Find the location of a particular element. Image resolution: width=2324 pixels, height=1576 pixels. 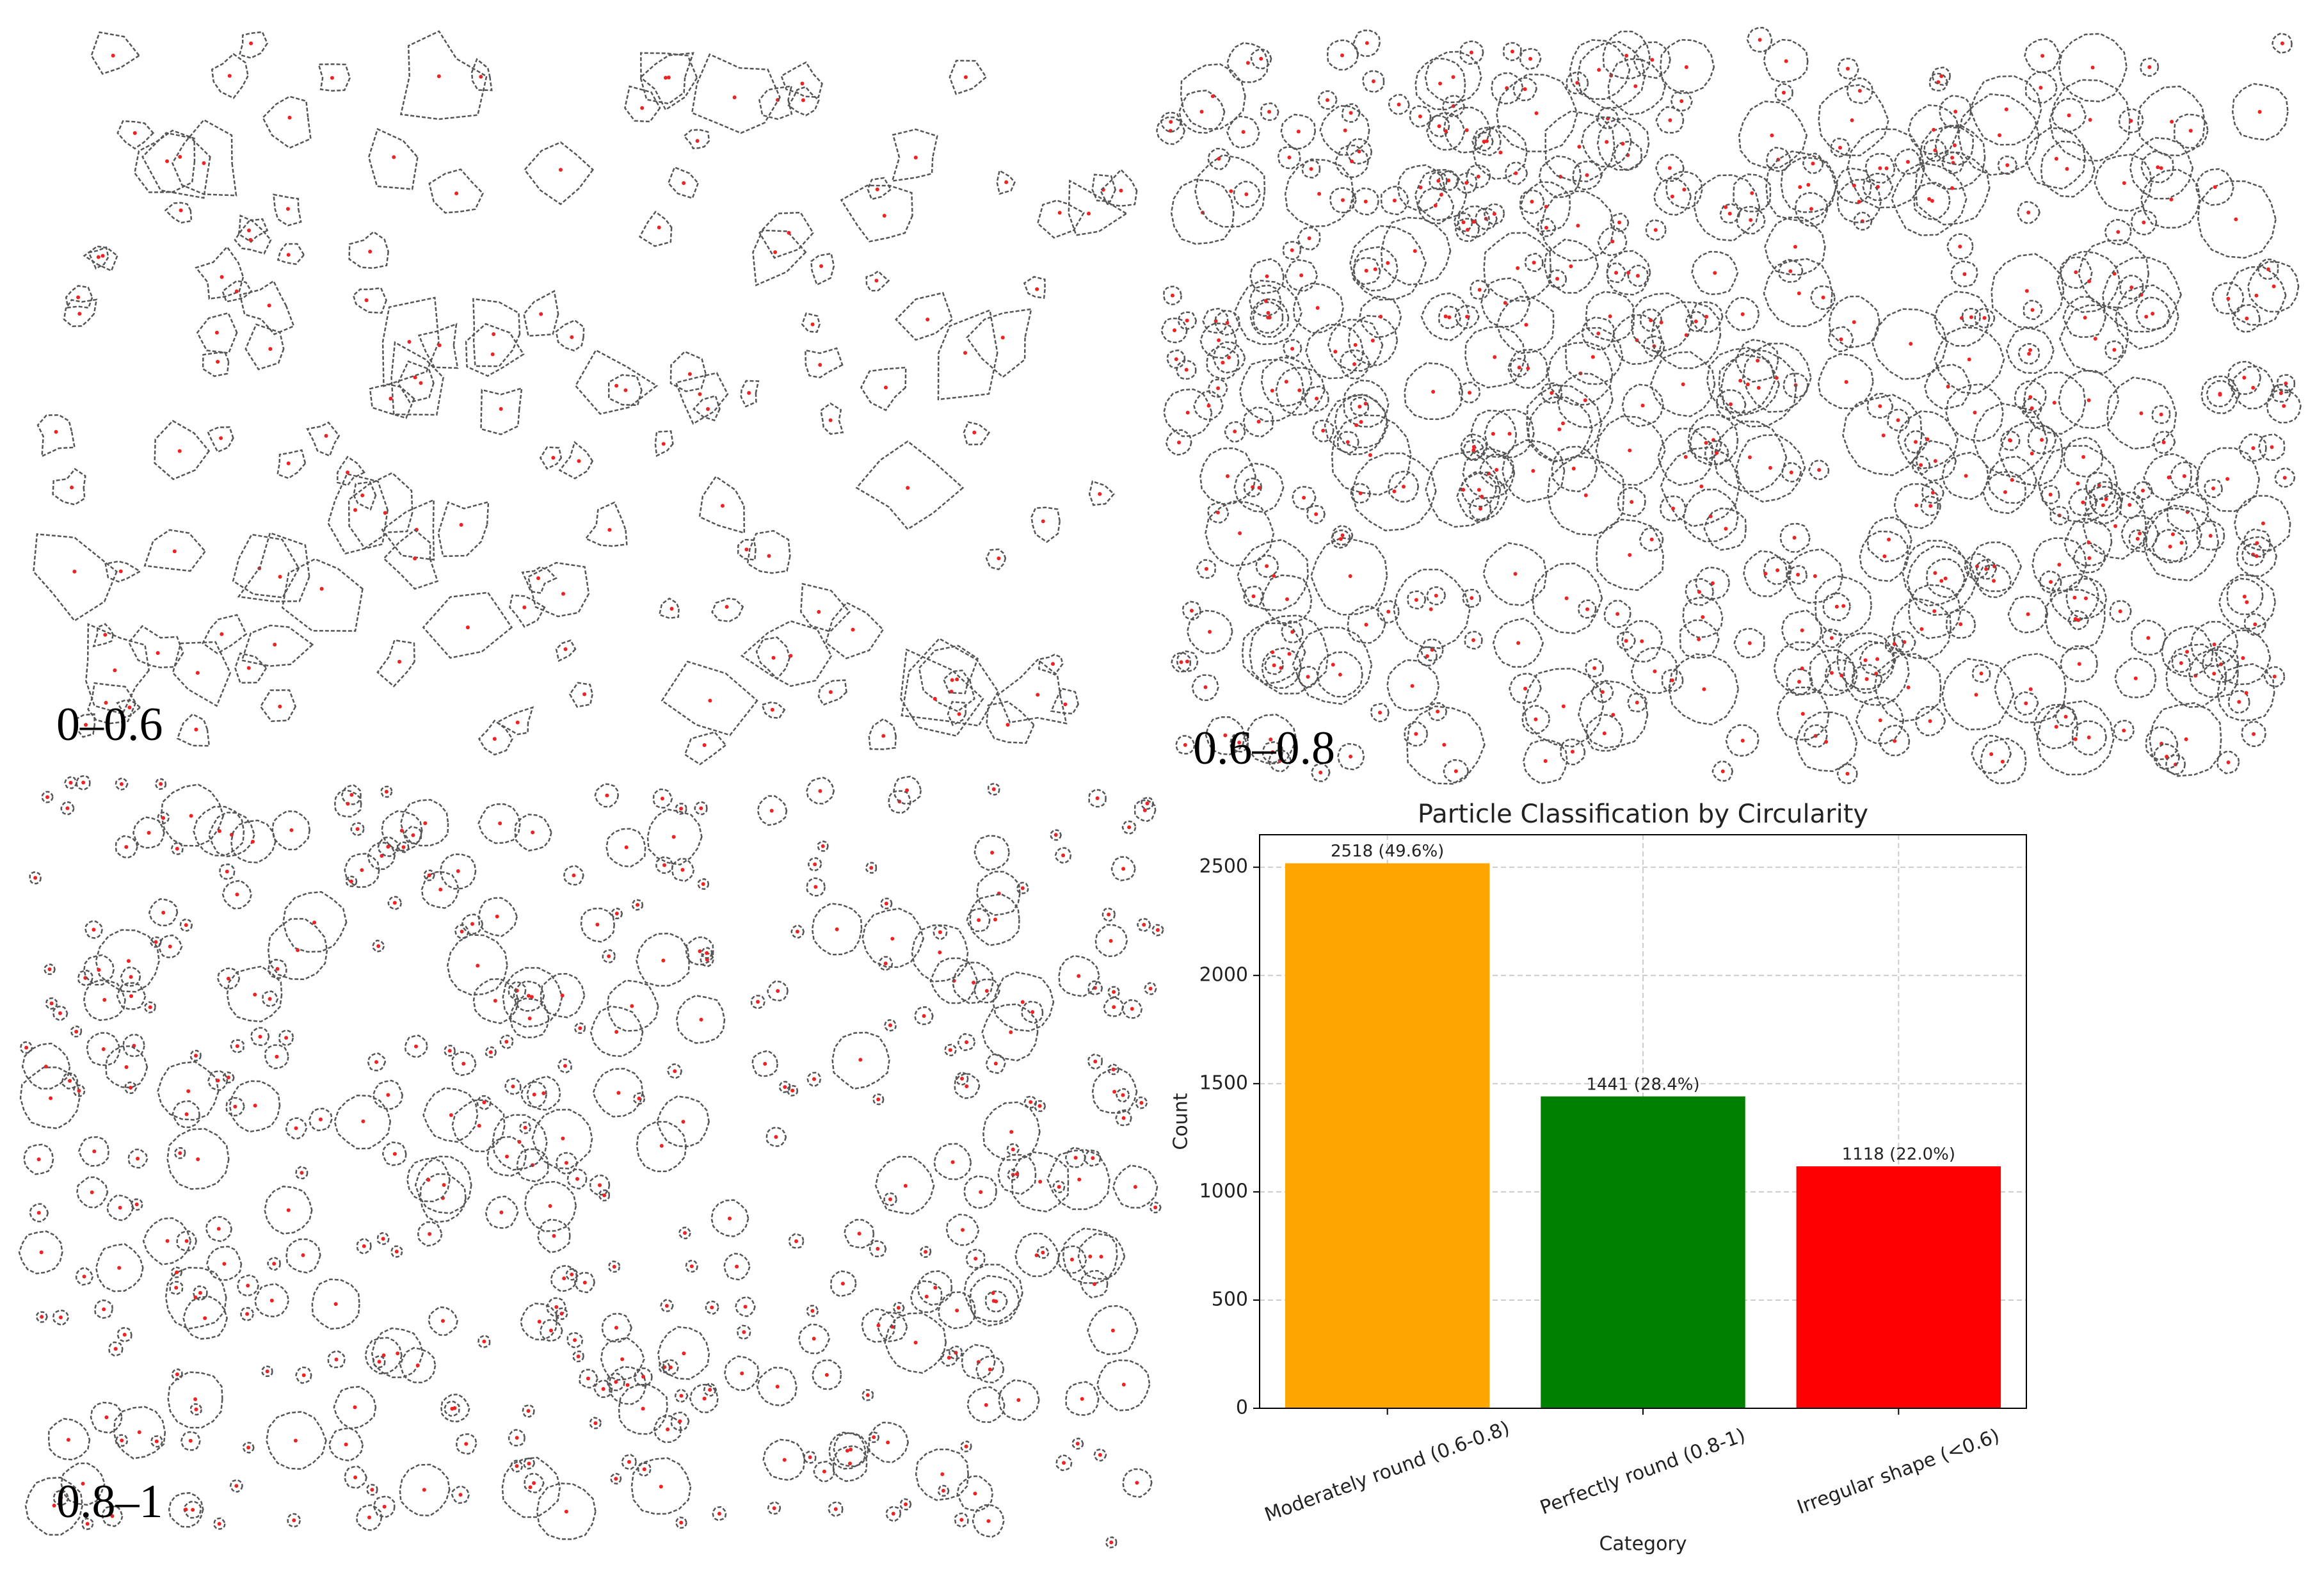

panel-label: 0.8–1 is located at coordinates (109, 1501).